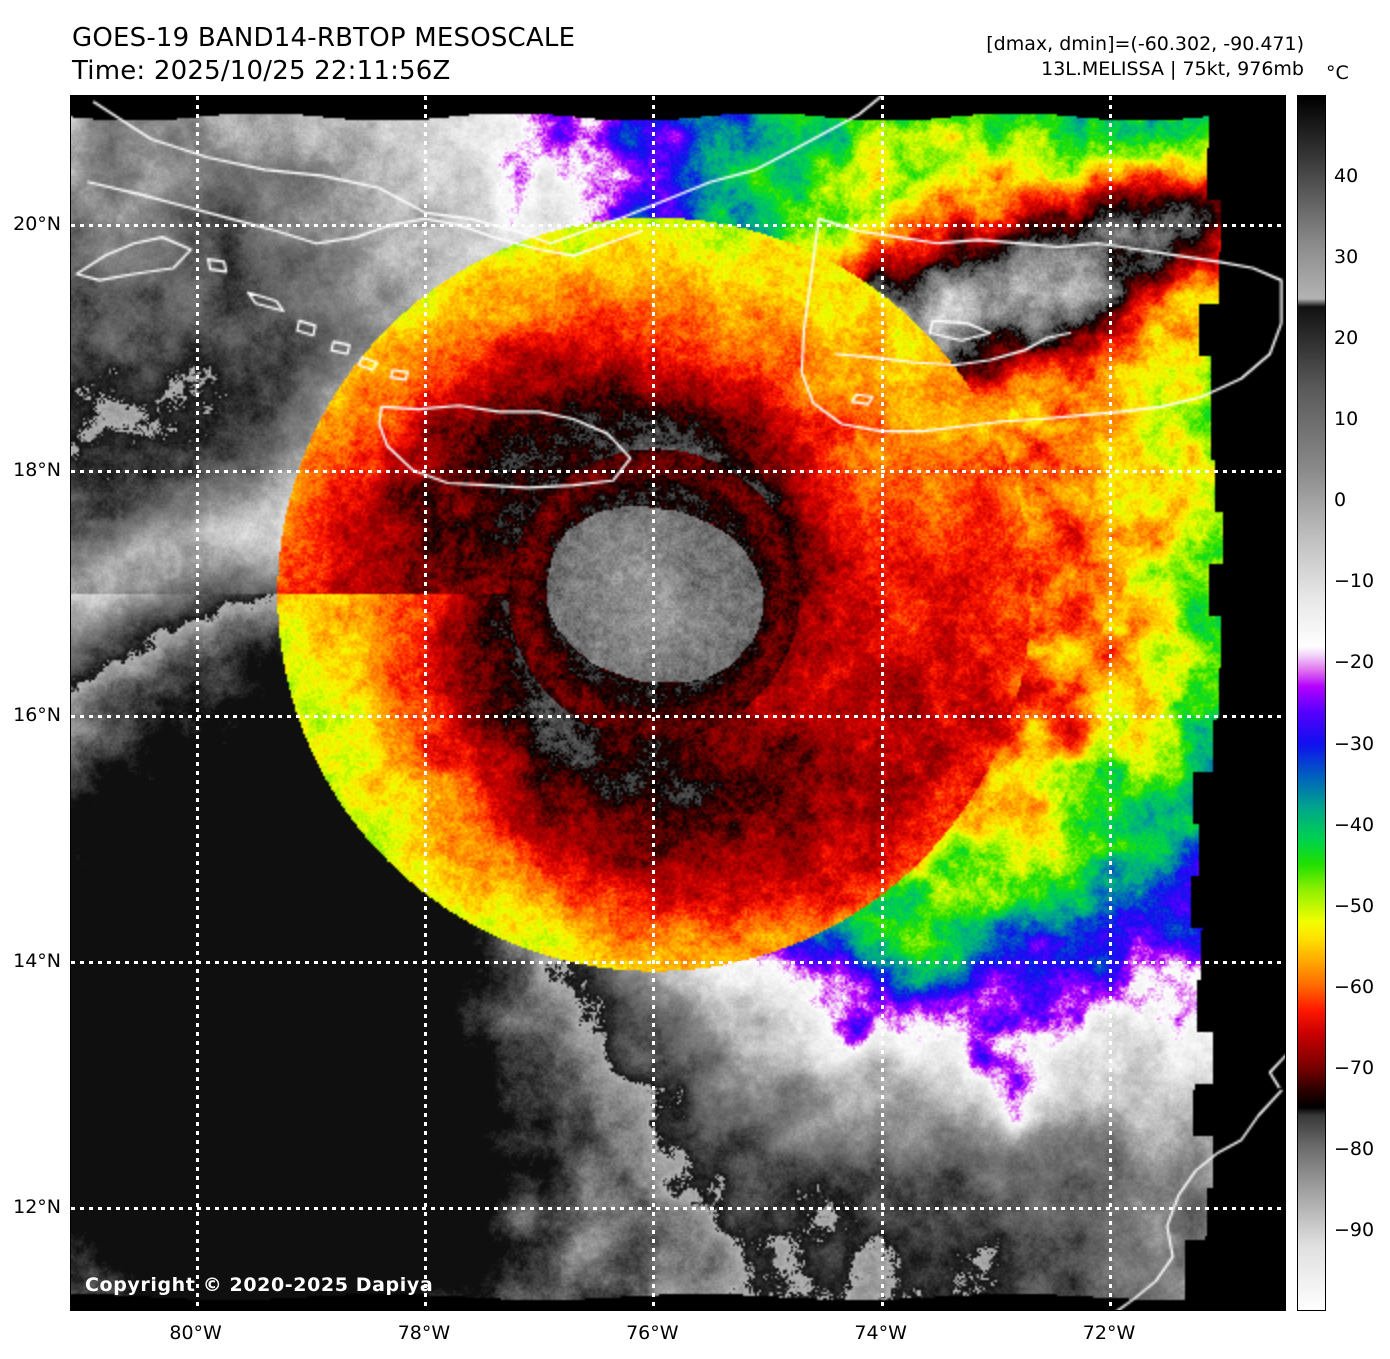 This screenshot has width=1390, height=1359. Describe the element at coordinates (424, 1333) in the screenshot. I see `xtick-78°W: 78°W` at that location.